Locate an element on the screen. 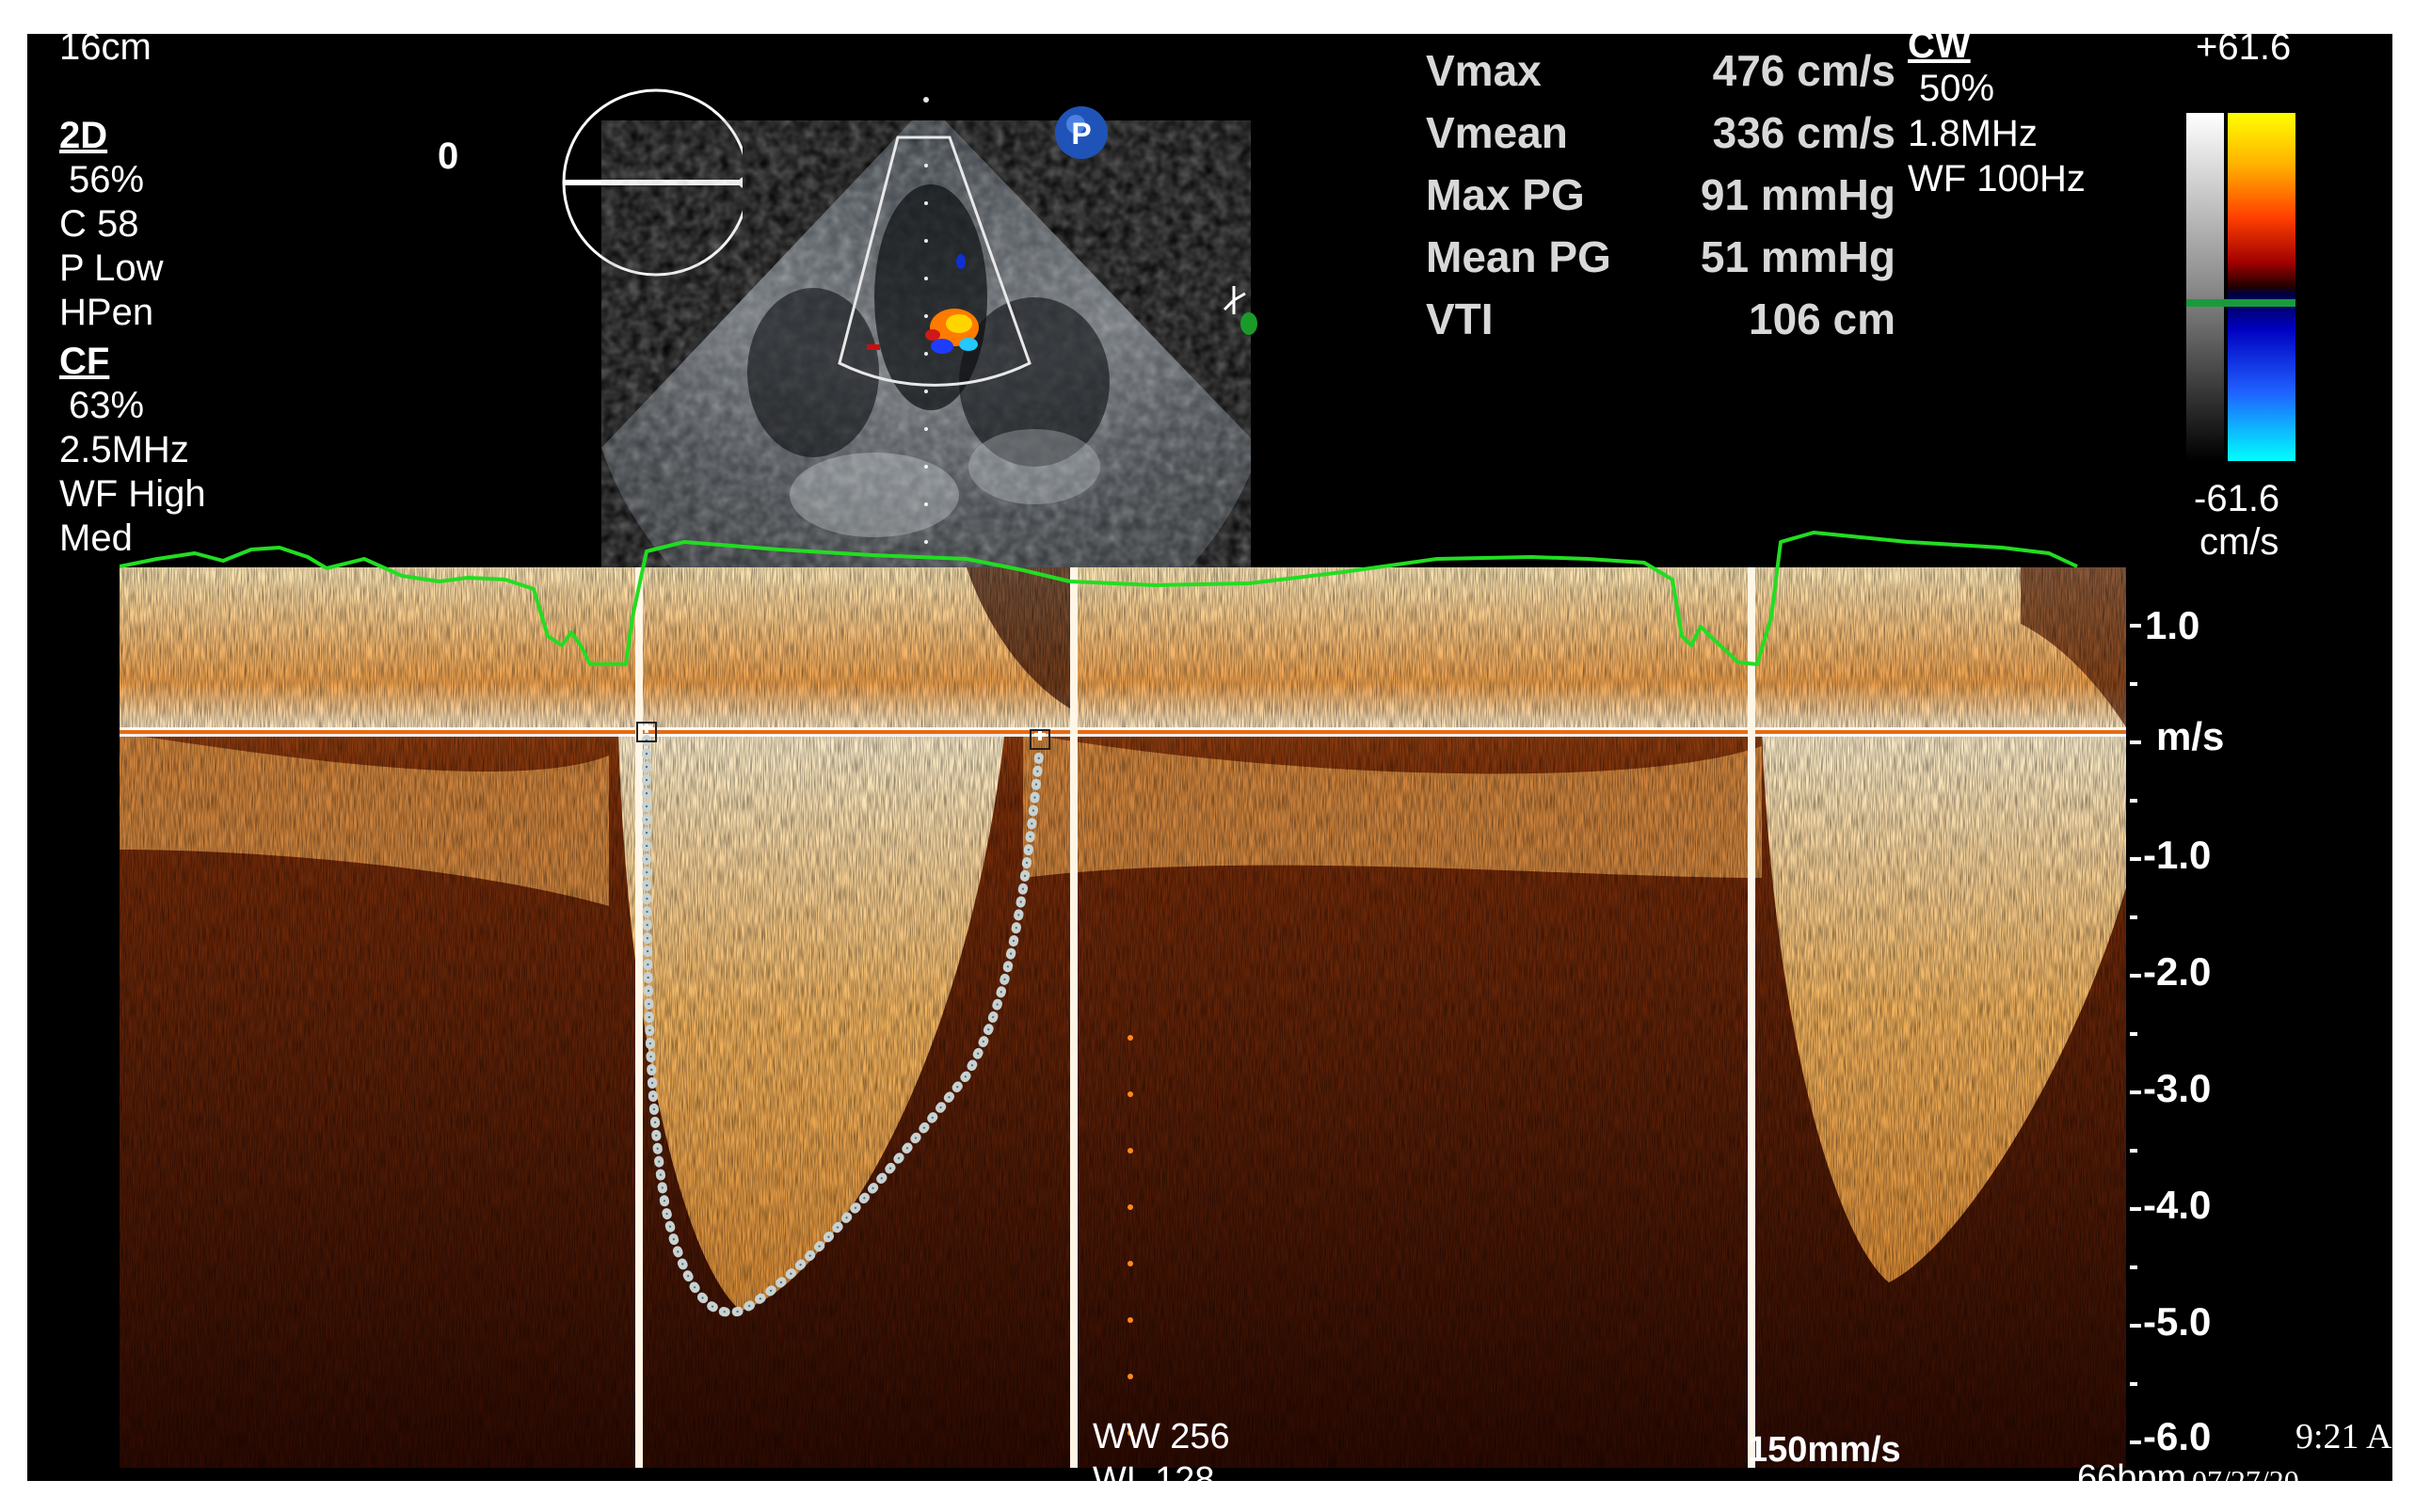 The image size is (2415, 1512). scale-tick-label: -5.0 is located at coordinates (2177, 1321).